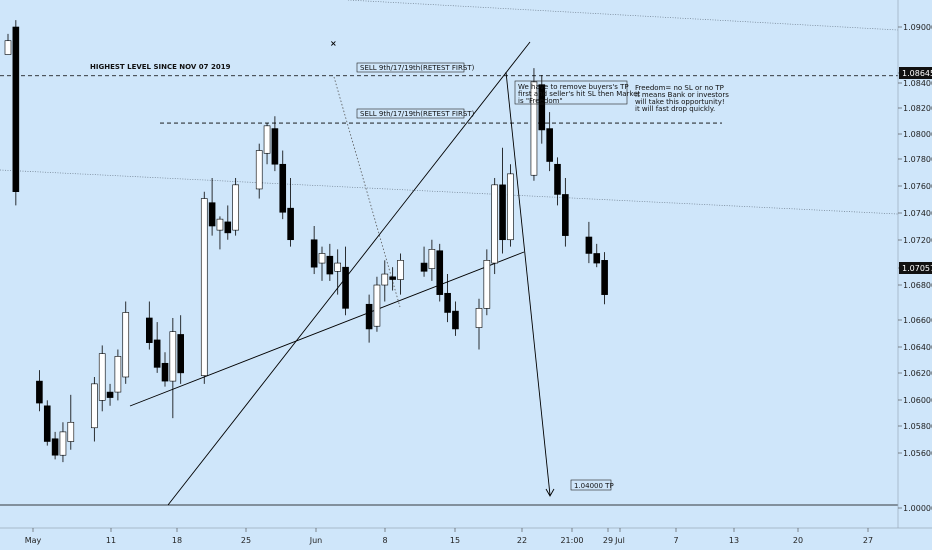  What do you see at coordinates (111, 540) in the screenshot?
I see `x-tick-label: 11` at bounding box center [111, 540].